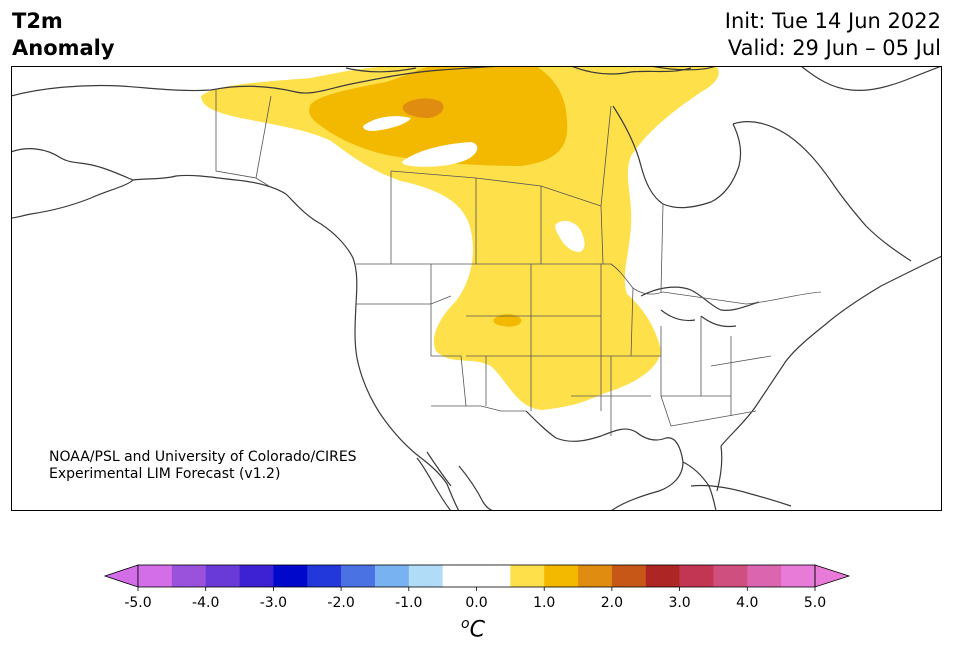 This screenshot has height=656, width=953. I want to click on colorbar-under-arrow, so click(121, 576).